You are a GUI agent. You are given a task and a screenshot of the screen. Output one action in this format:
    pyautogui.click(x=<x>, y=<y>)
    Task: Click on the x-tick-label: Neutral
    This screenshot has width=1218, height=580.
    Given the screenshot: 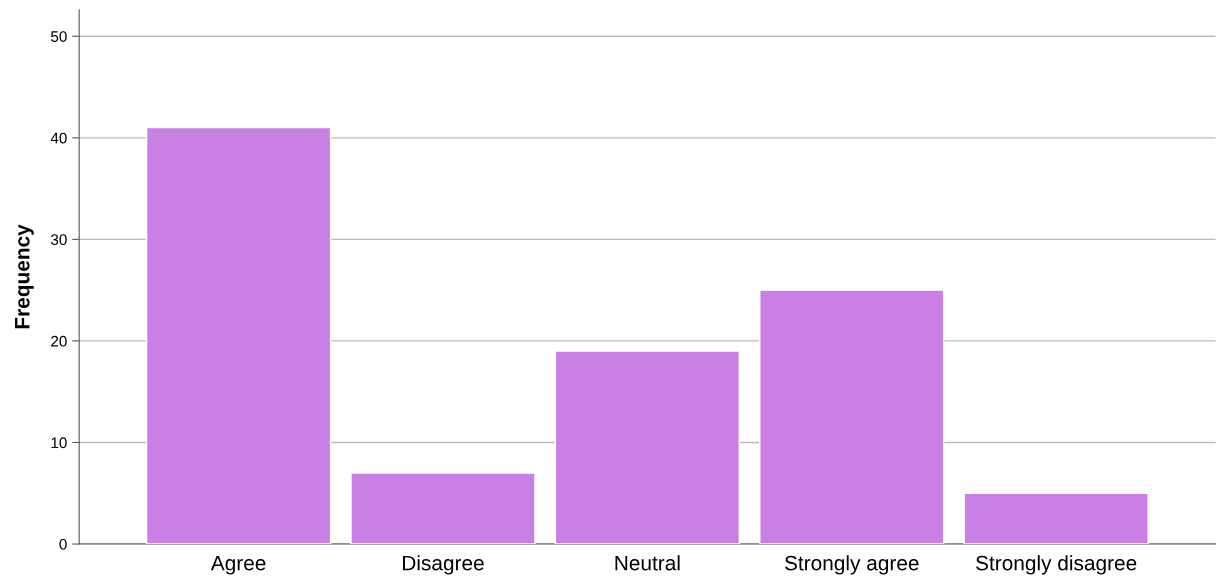 What is the action you would take?
    pyautogui.click(x=647, y=563)
    